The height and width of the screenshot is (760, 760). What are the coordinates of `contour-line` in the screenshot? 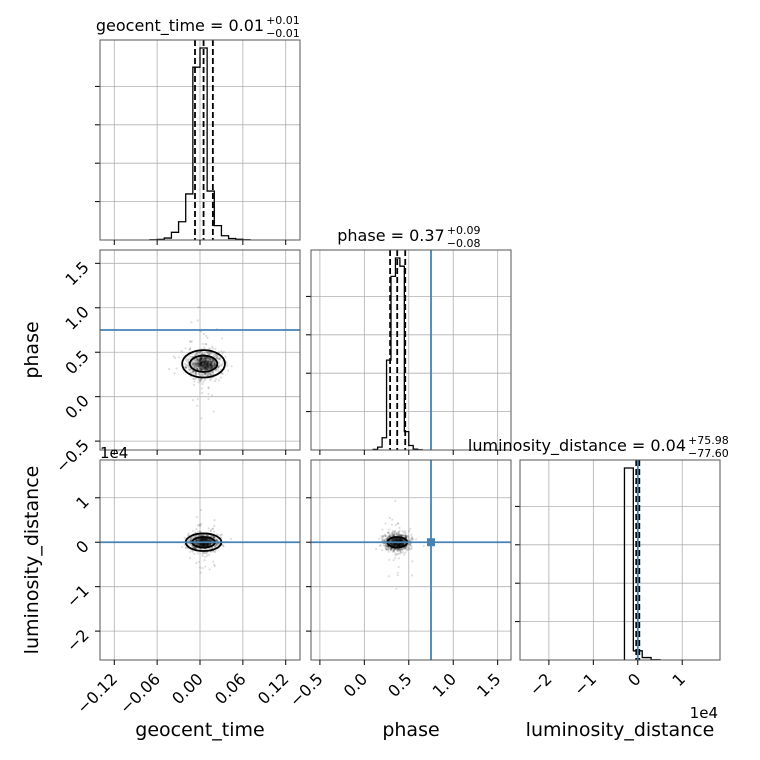 It's located at (203, 364).